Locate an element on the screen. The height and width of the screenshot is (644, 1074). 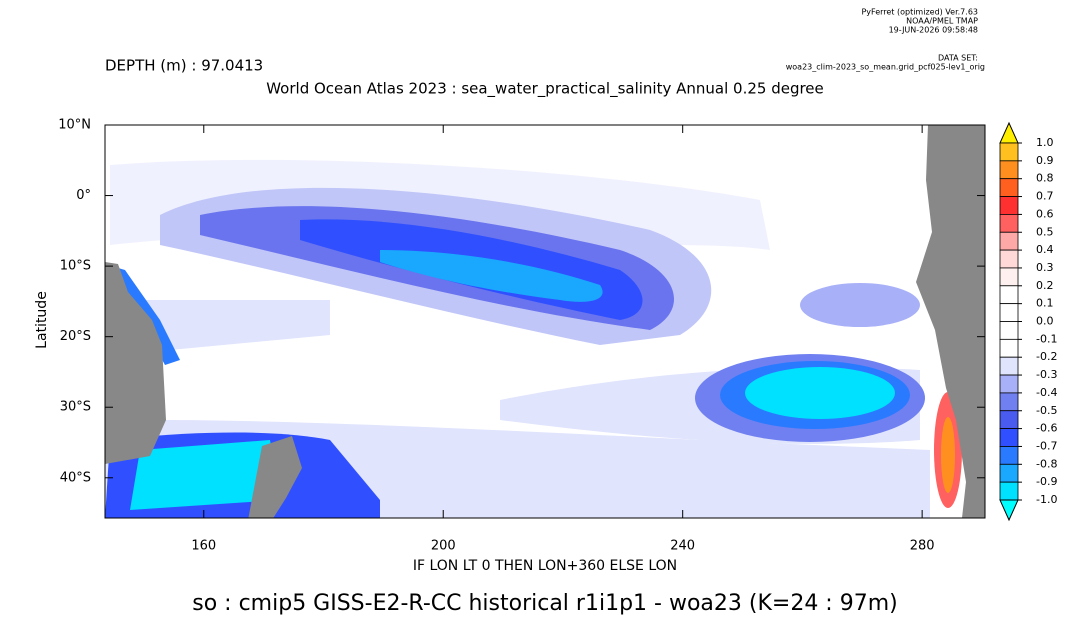
colorbar-label: 0.5 is located at coordinates (1045, 231).